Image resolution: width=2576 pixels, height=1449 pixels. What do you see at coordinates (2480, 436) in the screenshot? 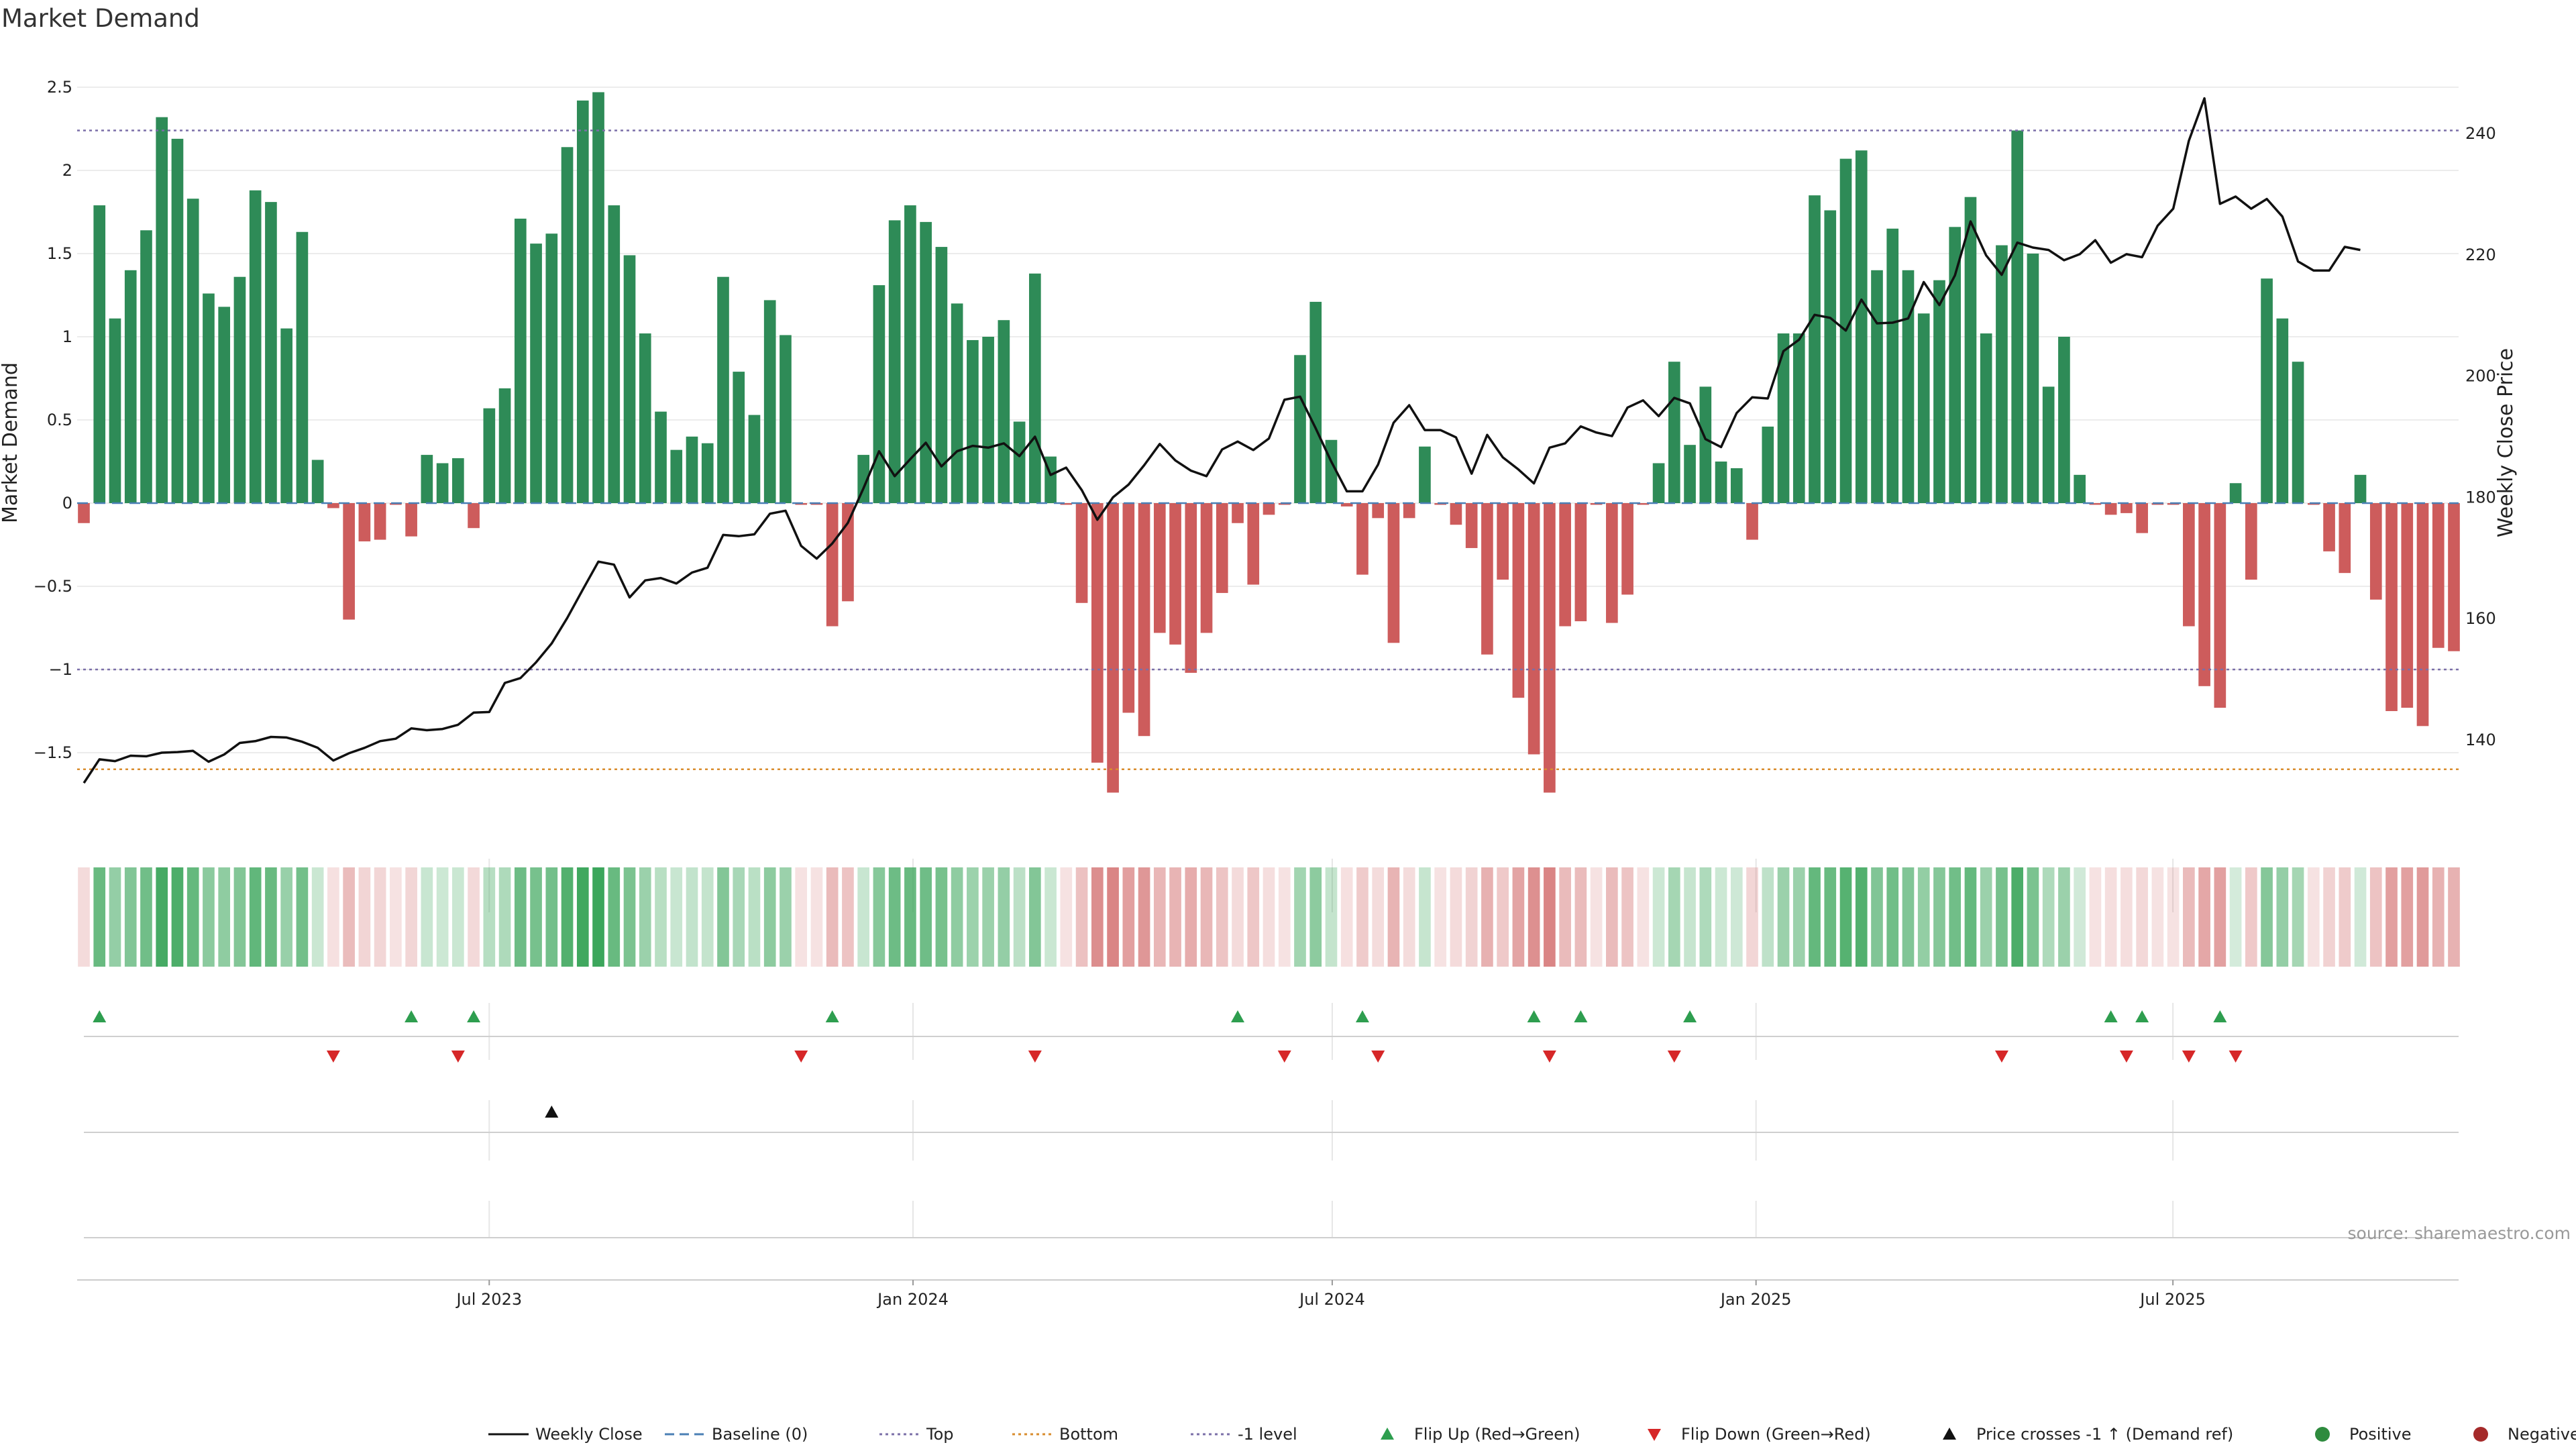
I see `y2-ticks: 140 160 180 200 220 240` at bounding box center [2480, 436].